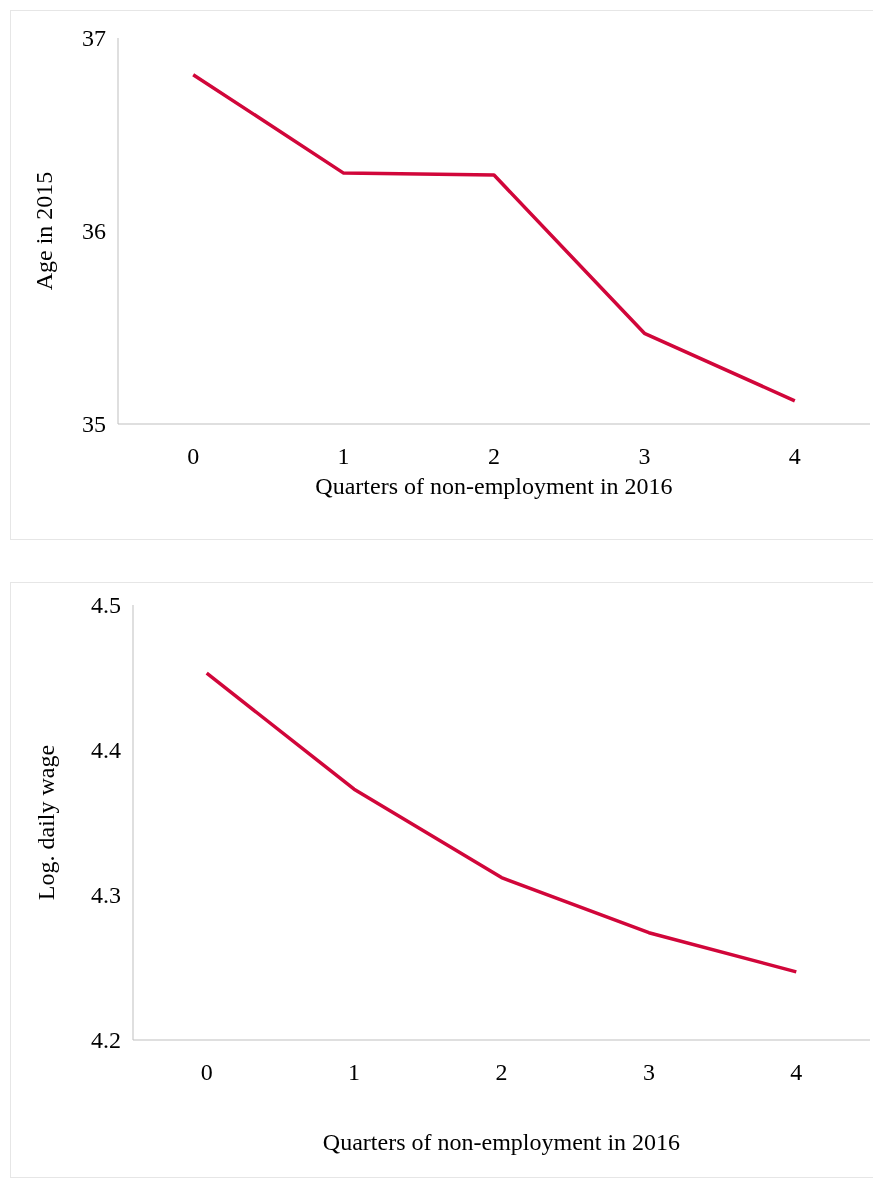 Image resolution: width=873 pixels, height=1178 pixels. I want to click on y-axis-title: Log. daily wage, so click(46, 822).